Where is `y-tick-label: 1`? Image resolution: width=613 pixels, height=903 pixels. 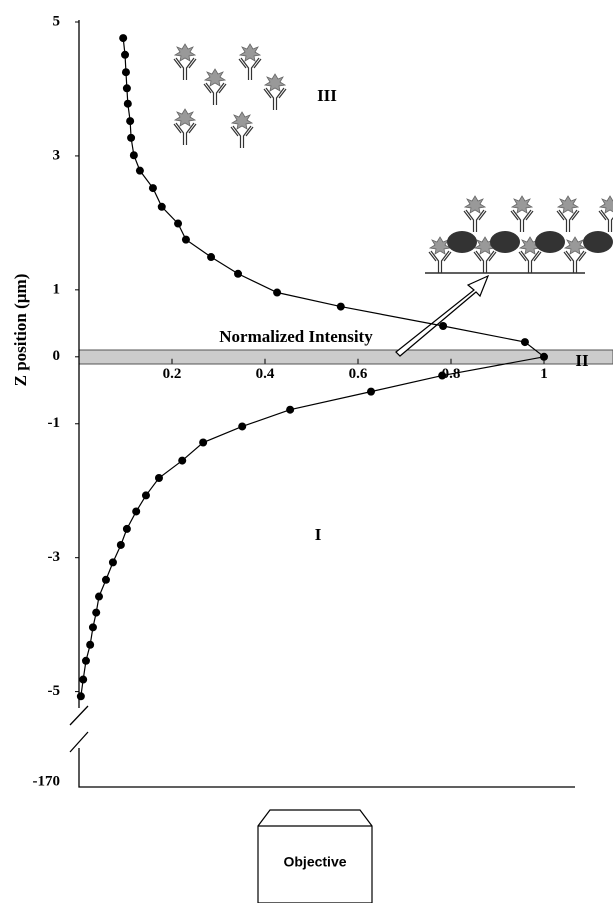
y-tick-label: 1 is located at coordinates (57, 289).